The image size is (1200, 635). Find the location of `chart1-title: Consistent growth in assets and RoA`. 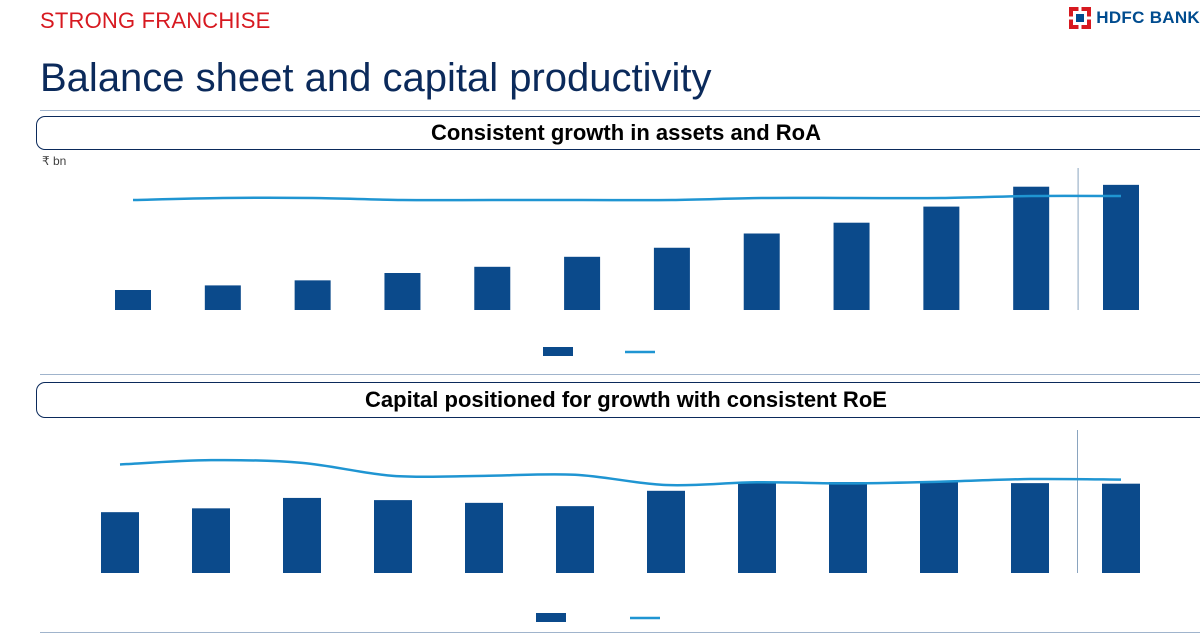

chart1-title: Consistent growth in assets and RoA is located at coordinates (618, 133).